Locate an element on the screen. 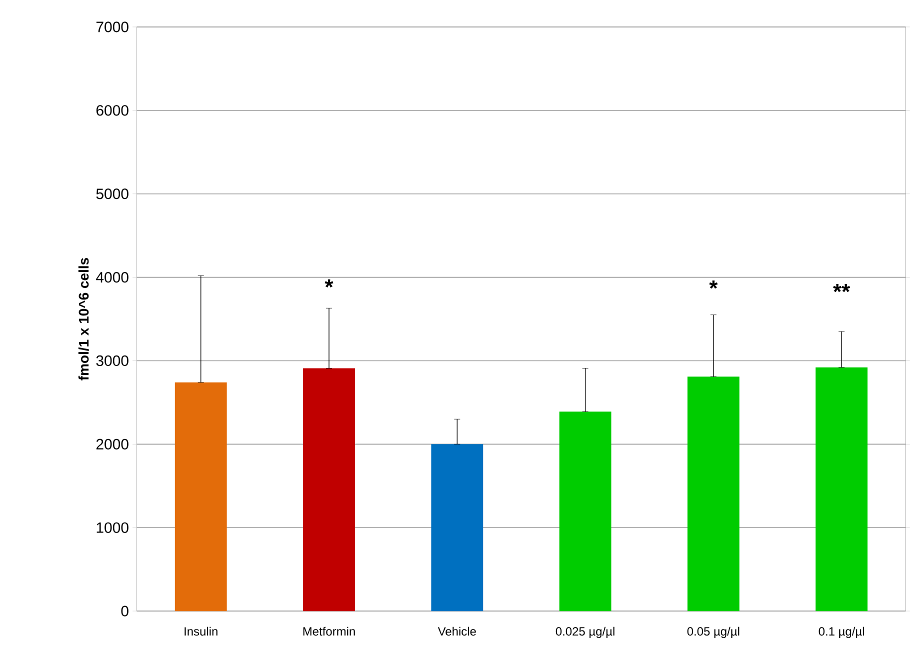 The height and width of the screenshot is (667, 910). x-tick-label: Metformin is located at coordinates (329, 631).